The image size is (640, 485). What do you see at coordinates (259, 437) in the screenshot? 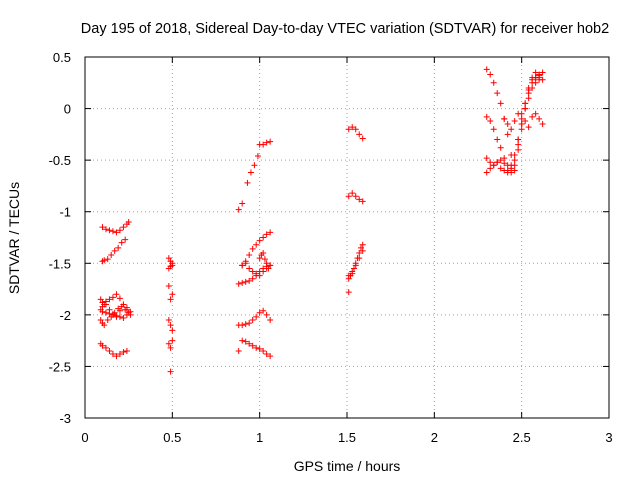
I see `x-tick-label: 1` at bounding box center [259, 437].